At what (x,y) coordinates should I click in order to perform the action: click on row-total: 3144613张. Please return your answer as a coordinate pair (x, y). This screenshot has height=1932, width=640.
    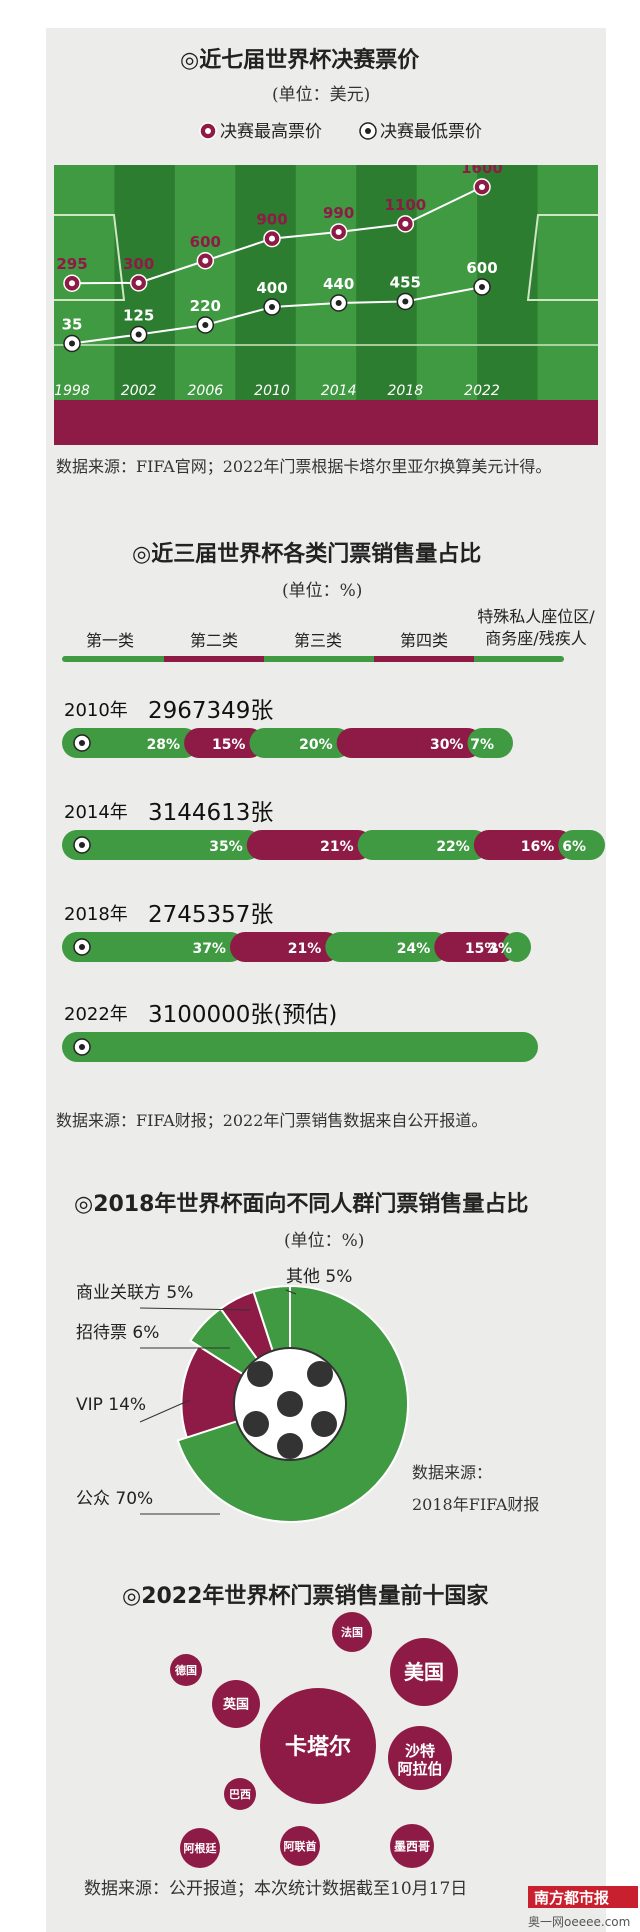
    Looking at the image, I should click on (210, 813).